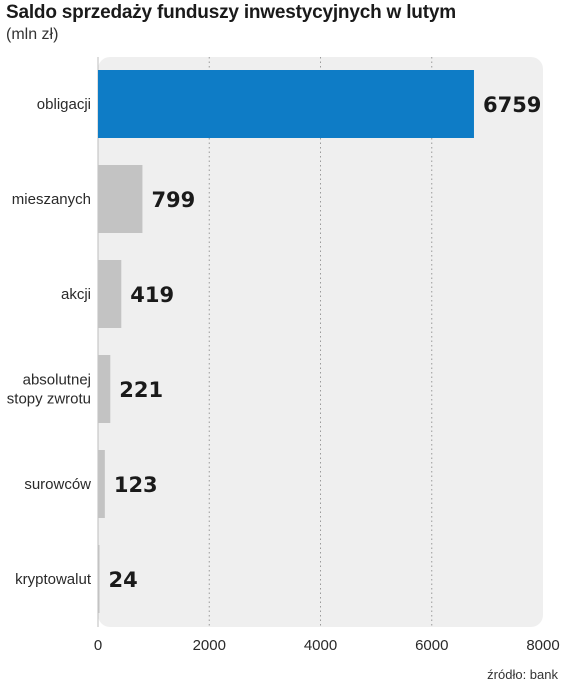 This screenshot has width=564, height=690. What do you see at coordinates (51, 199) in the screenshot?
I see `category-label: mieszanych` at bounding box center [51, 199].